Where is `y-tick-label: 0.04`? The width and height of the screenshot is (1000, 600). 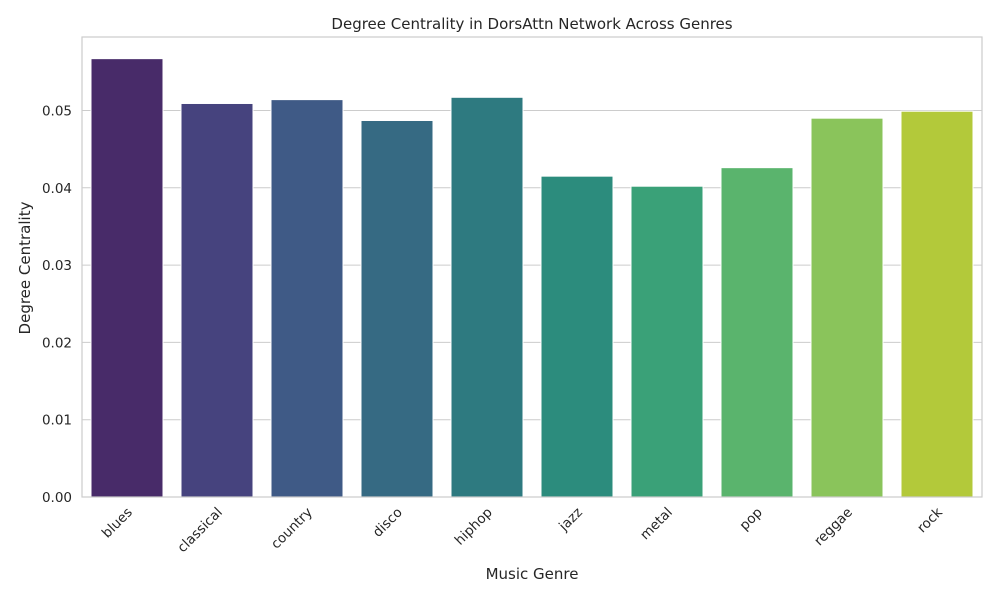 y-tick-label: 0.04 is located at coordinates (57, 189).